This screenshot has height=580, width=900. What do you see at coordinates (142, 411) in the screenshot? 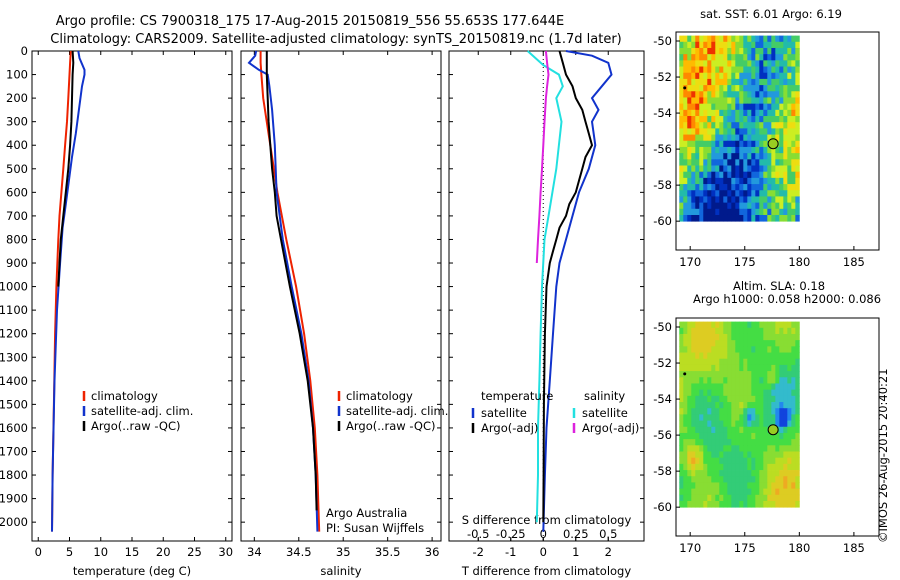
I see `temperature-legend-label: satellite-adj. clim.` at bounding box center [142, 411].